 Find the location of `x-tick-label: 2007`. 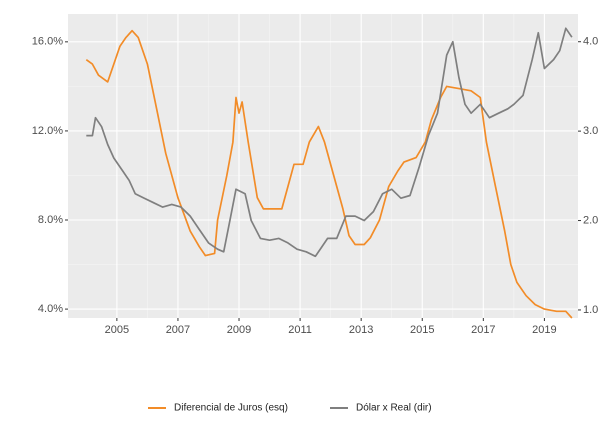

x-tick-label: 2007 is located at coordinates (178, 330).